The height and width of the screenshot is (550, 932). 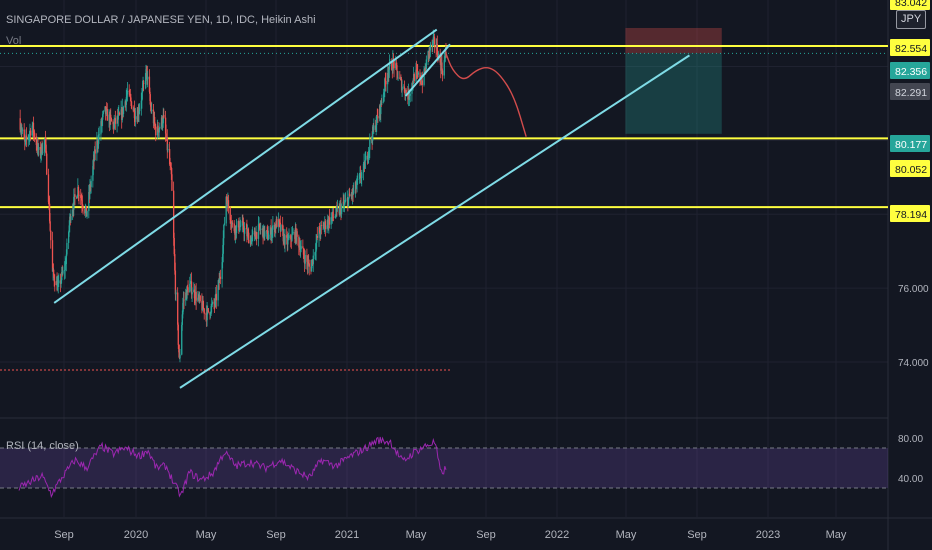 I want to click on price-level-badge: 82.554, so click(x=910, y=47).